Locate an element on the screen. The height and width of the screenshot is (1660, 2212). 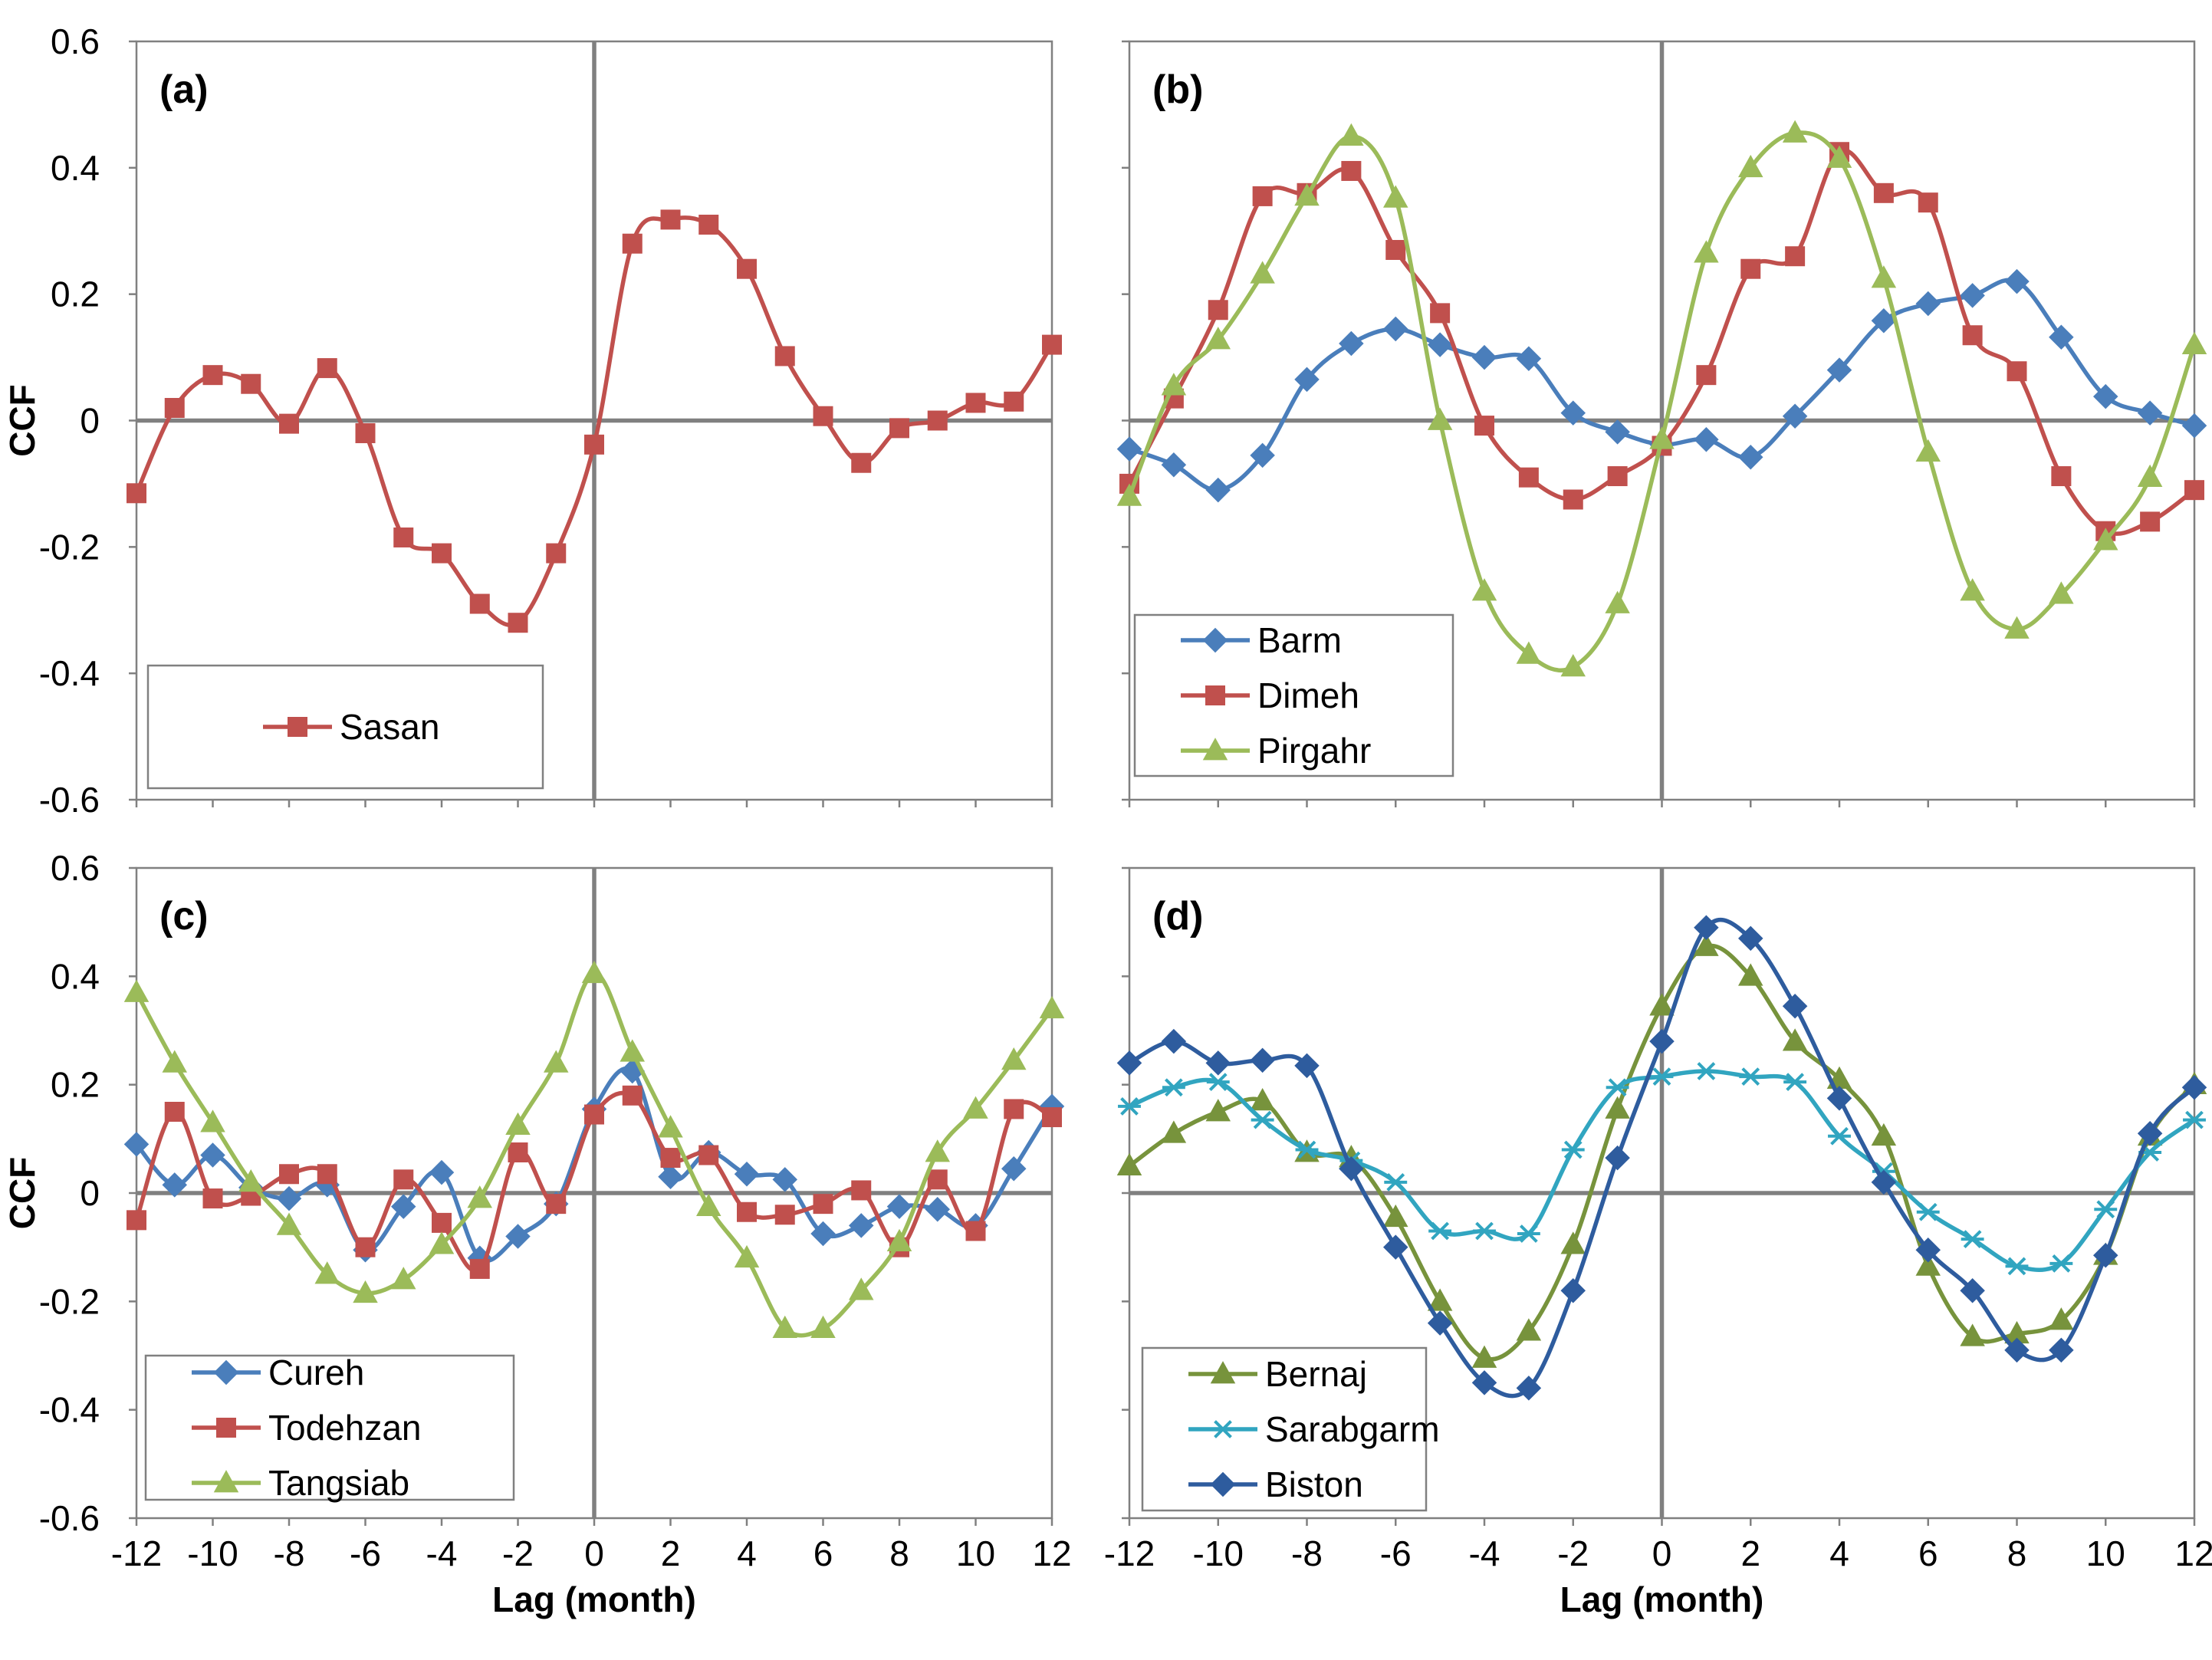
x-tick-label: 2 is located at coordinates (671, 1553).